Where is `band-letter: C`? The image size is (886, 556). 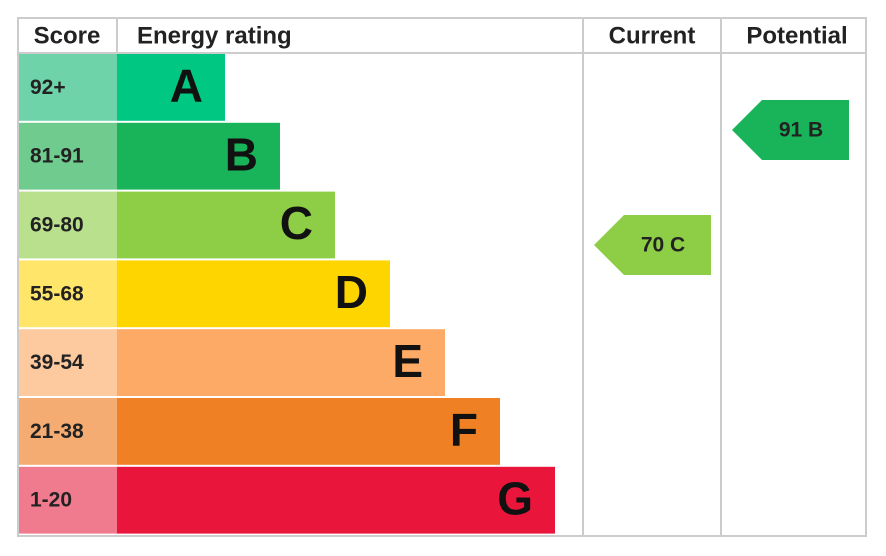
band-letter: C is located at coordinates (296, 223).